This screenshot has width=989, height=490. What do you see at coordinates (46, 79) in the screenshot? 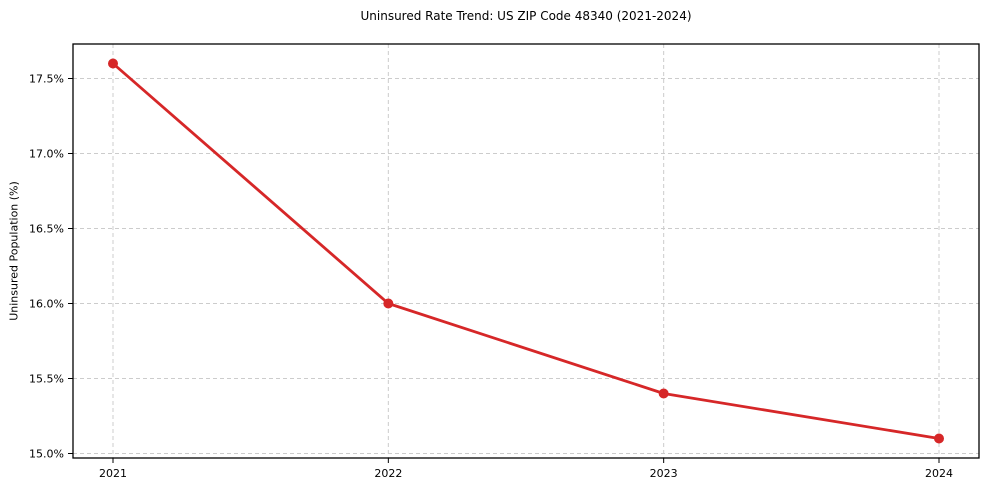
I see `y-tick-label: 17.5%` at bounding box center [46, 79].